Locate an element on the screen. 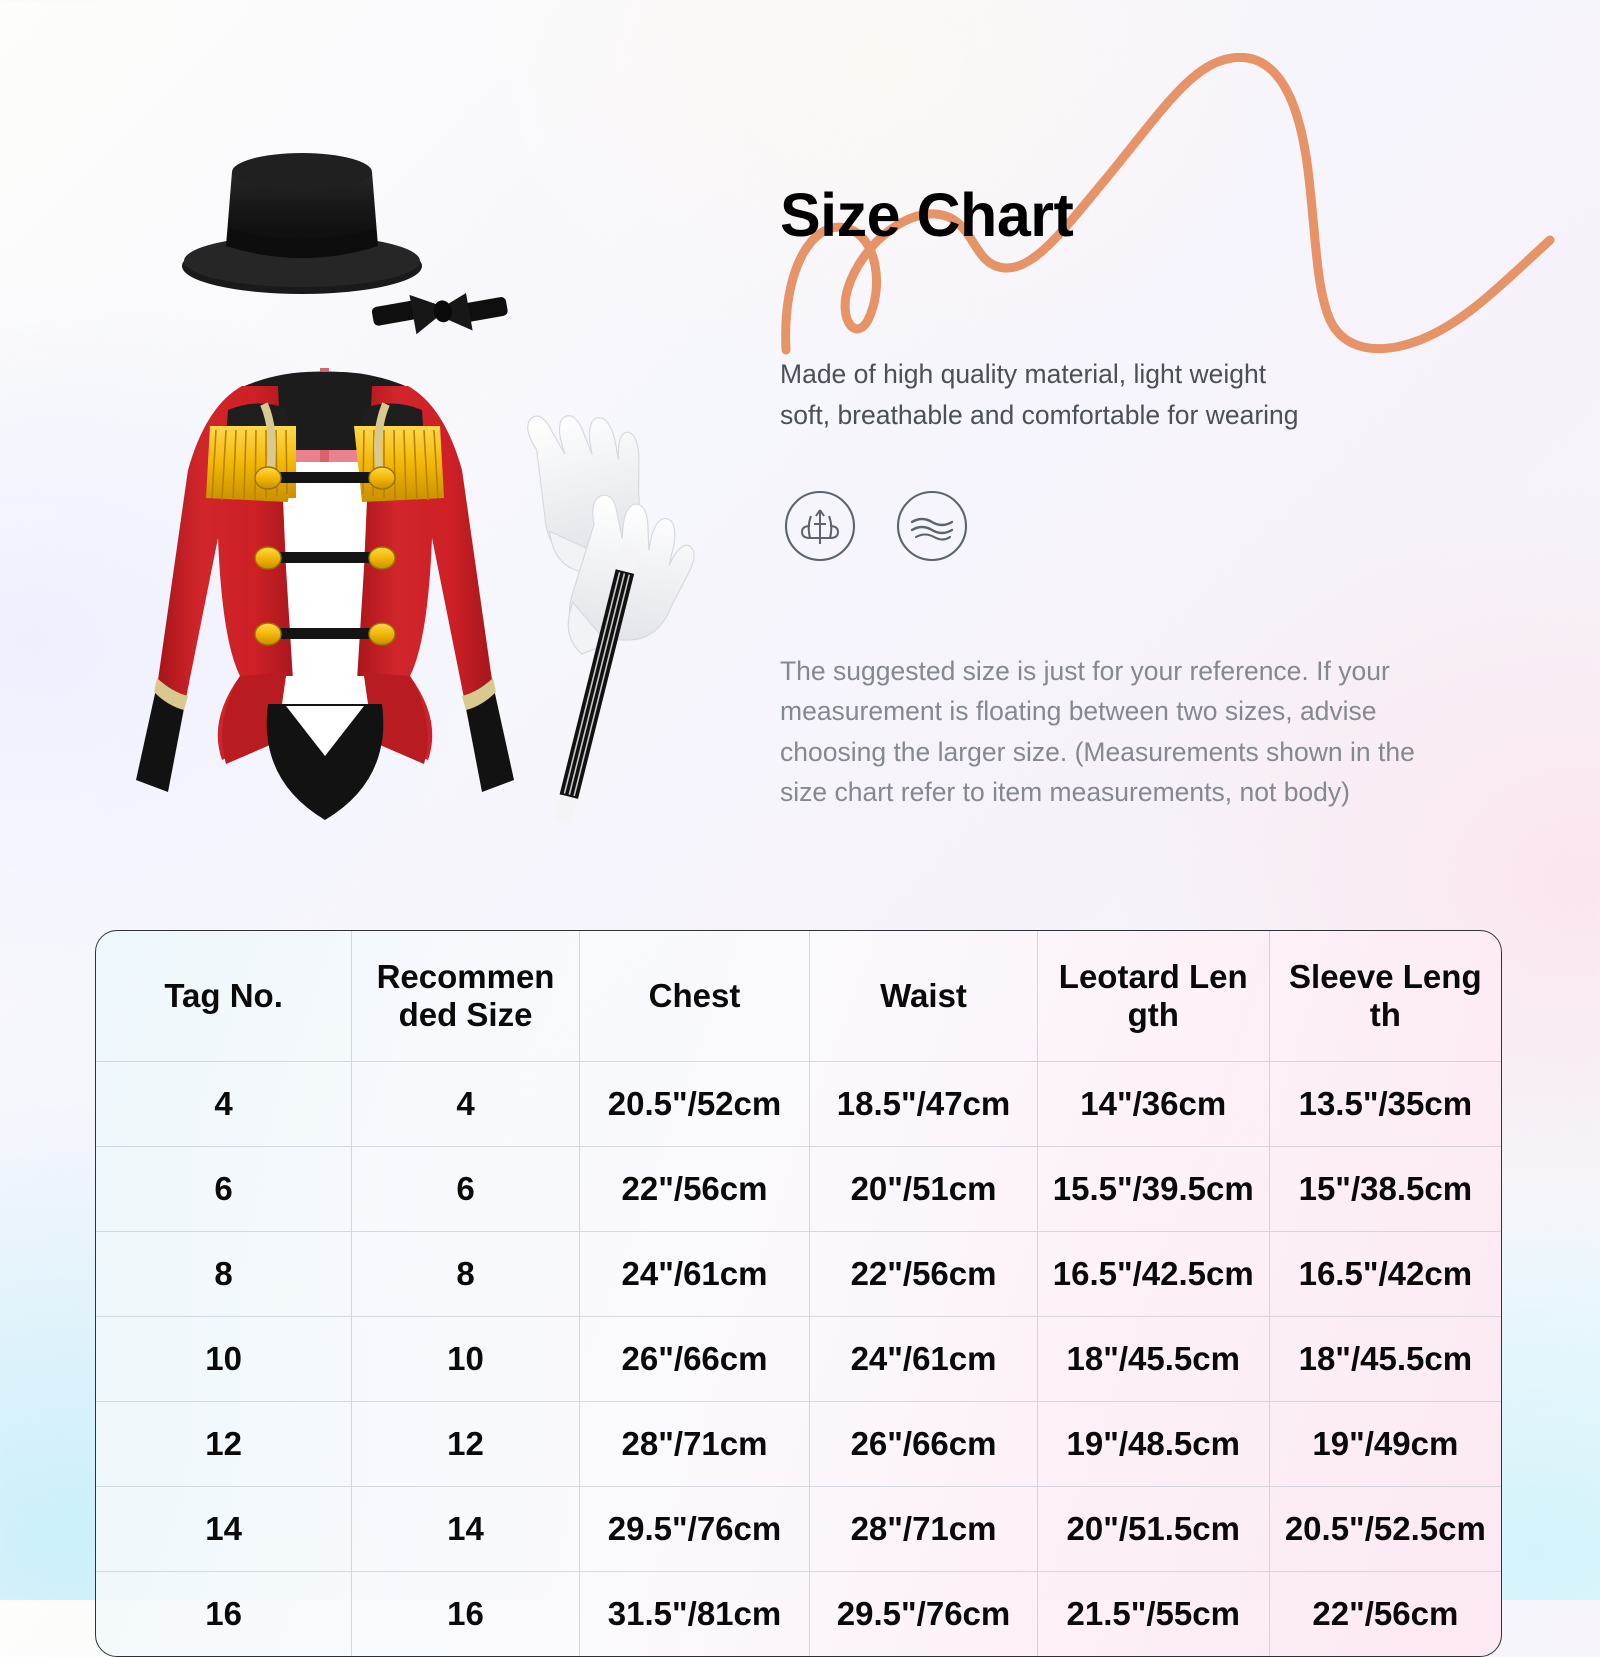 This screenshot has width=1600, height=1657. table-cell-recommended-size: 14 is located at coordinates (465, 1529).